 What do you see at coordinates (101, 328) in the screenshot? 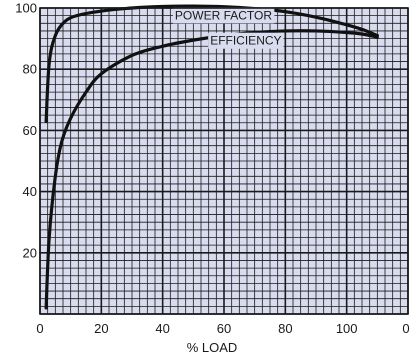
I see `x-tick-label: 20` at bounding box center [101, 328].